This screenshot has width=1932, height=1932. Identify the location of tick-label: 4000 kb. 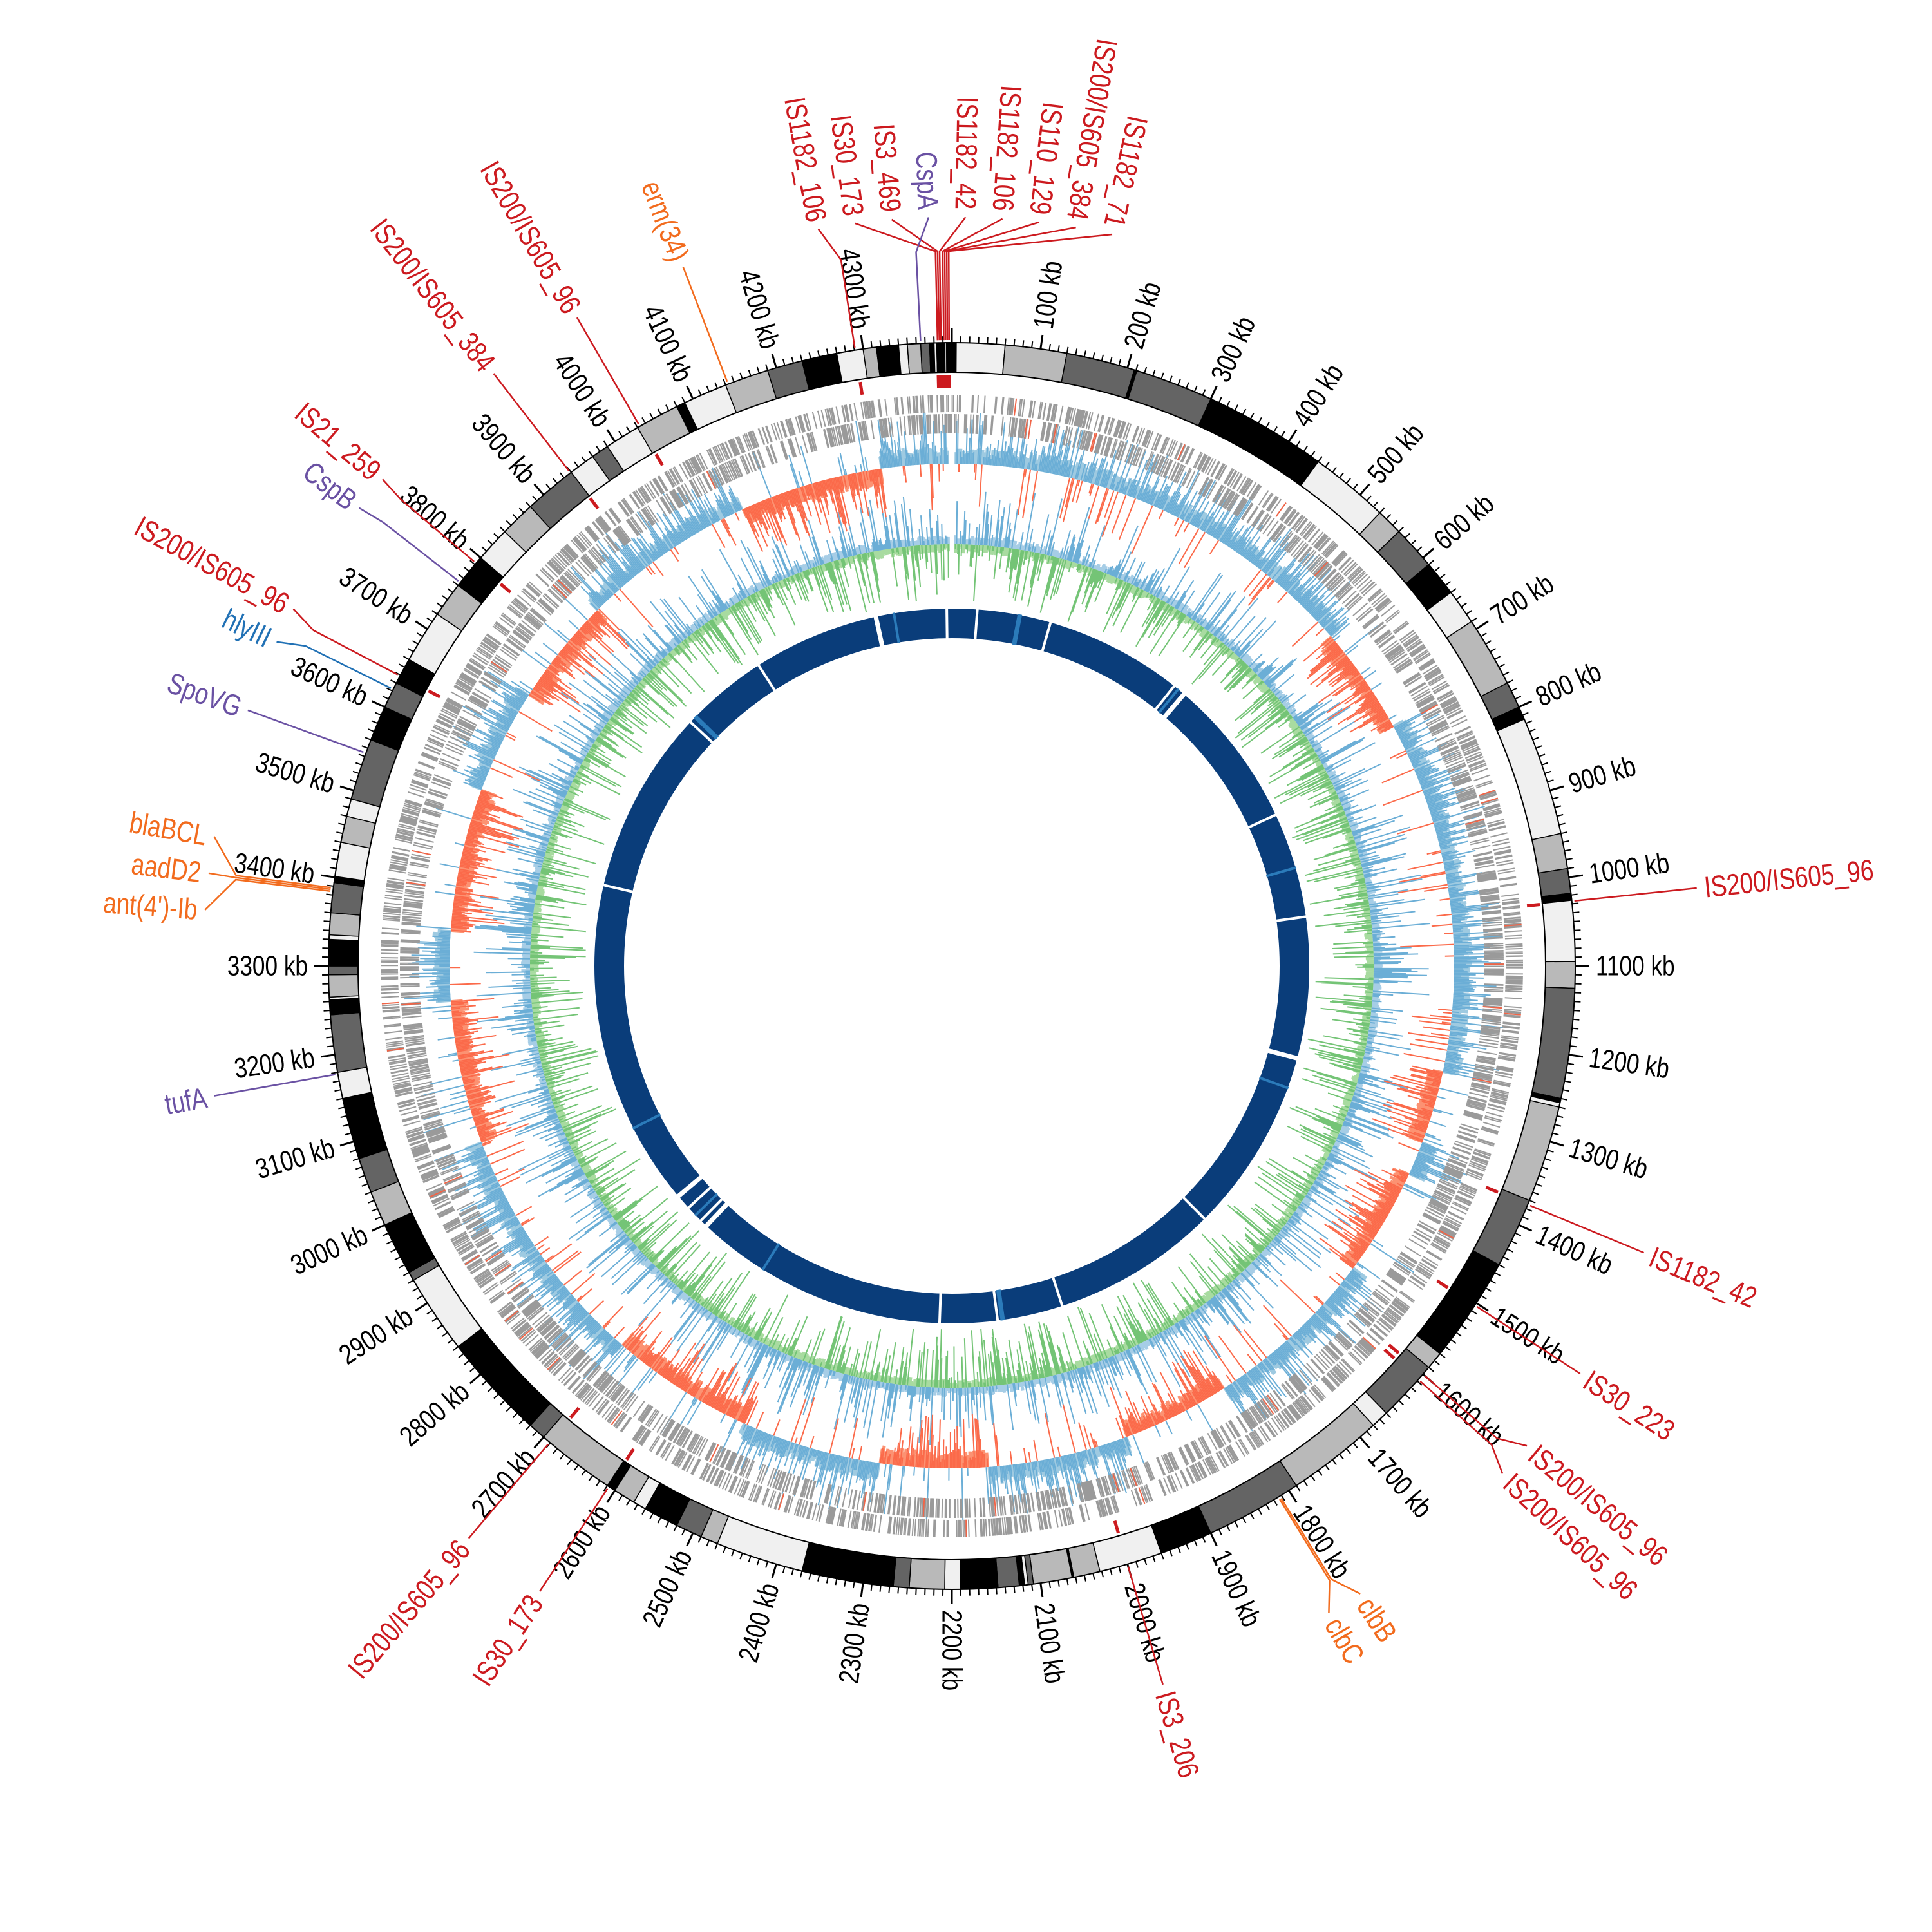
(582, 390).